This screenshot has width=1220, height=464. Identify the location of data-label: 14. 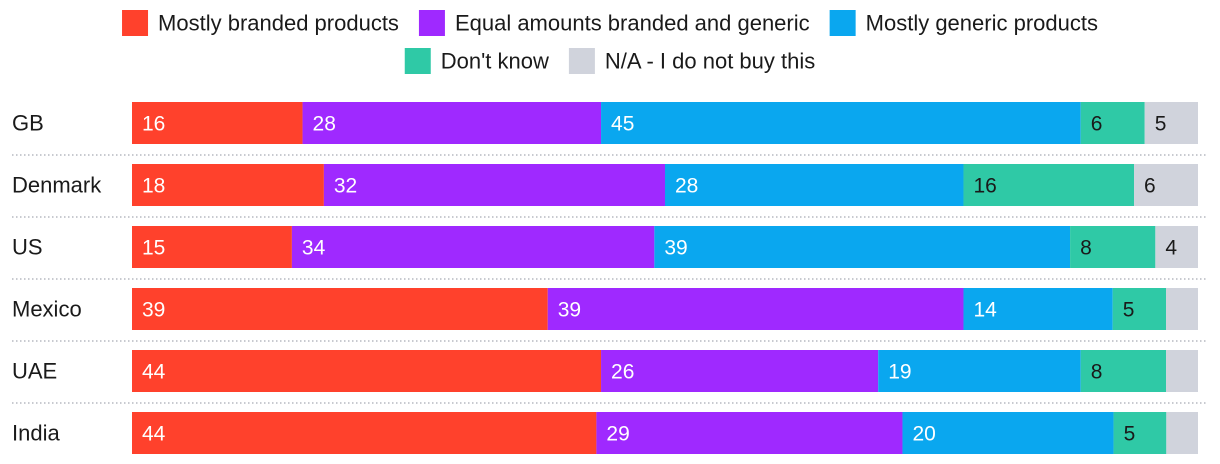
(985, 310).